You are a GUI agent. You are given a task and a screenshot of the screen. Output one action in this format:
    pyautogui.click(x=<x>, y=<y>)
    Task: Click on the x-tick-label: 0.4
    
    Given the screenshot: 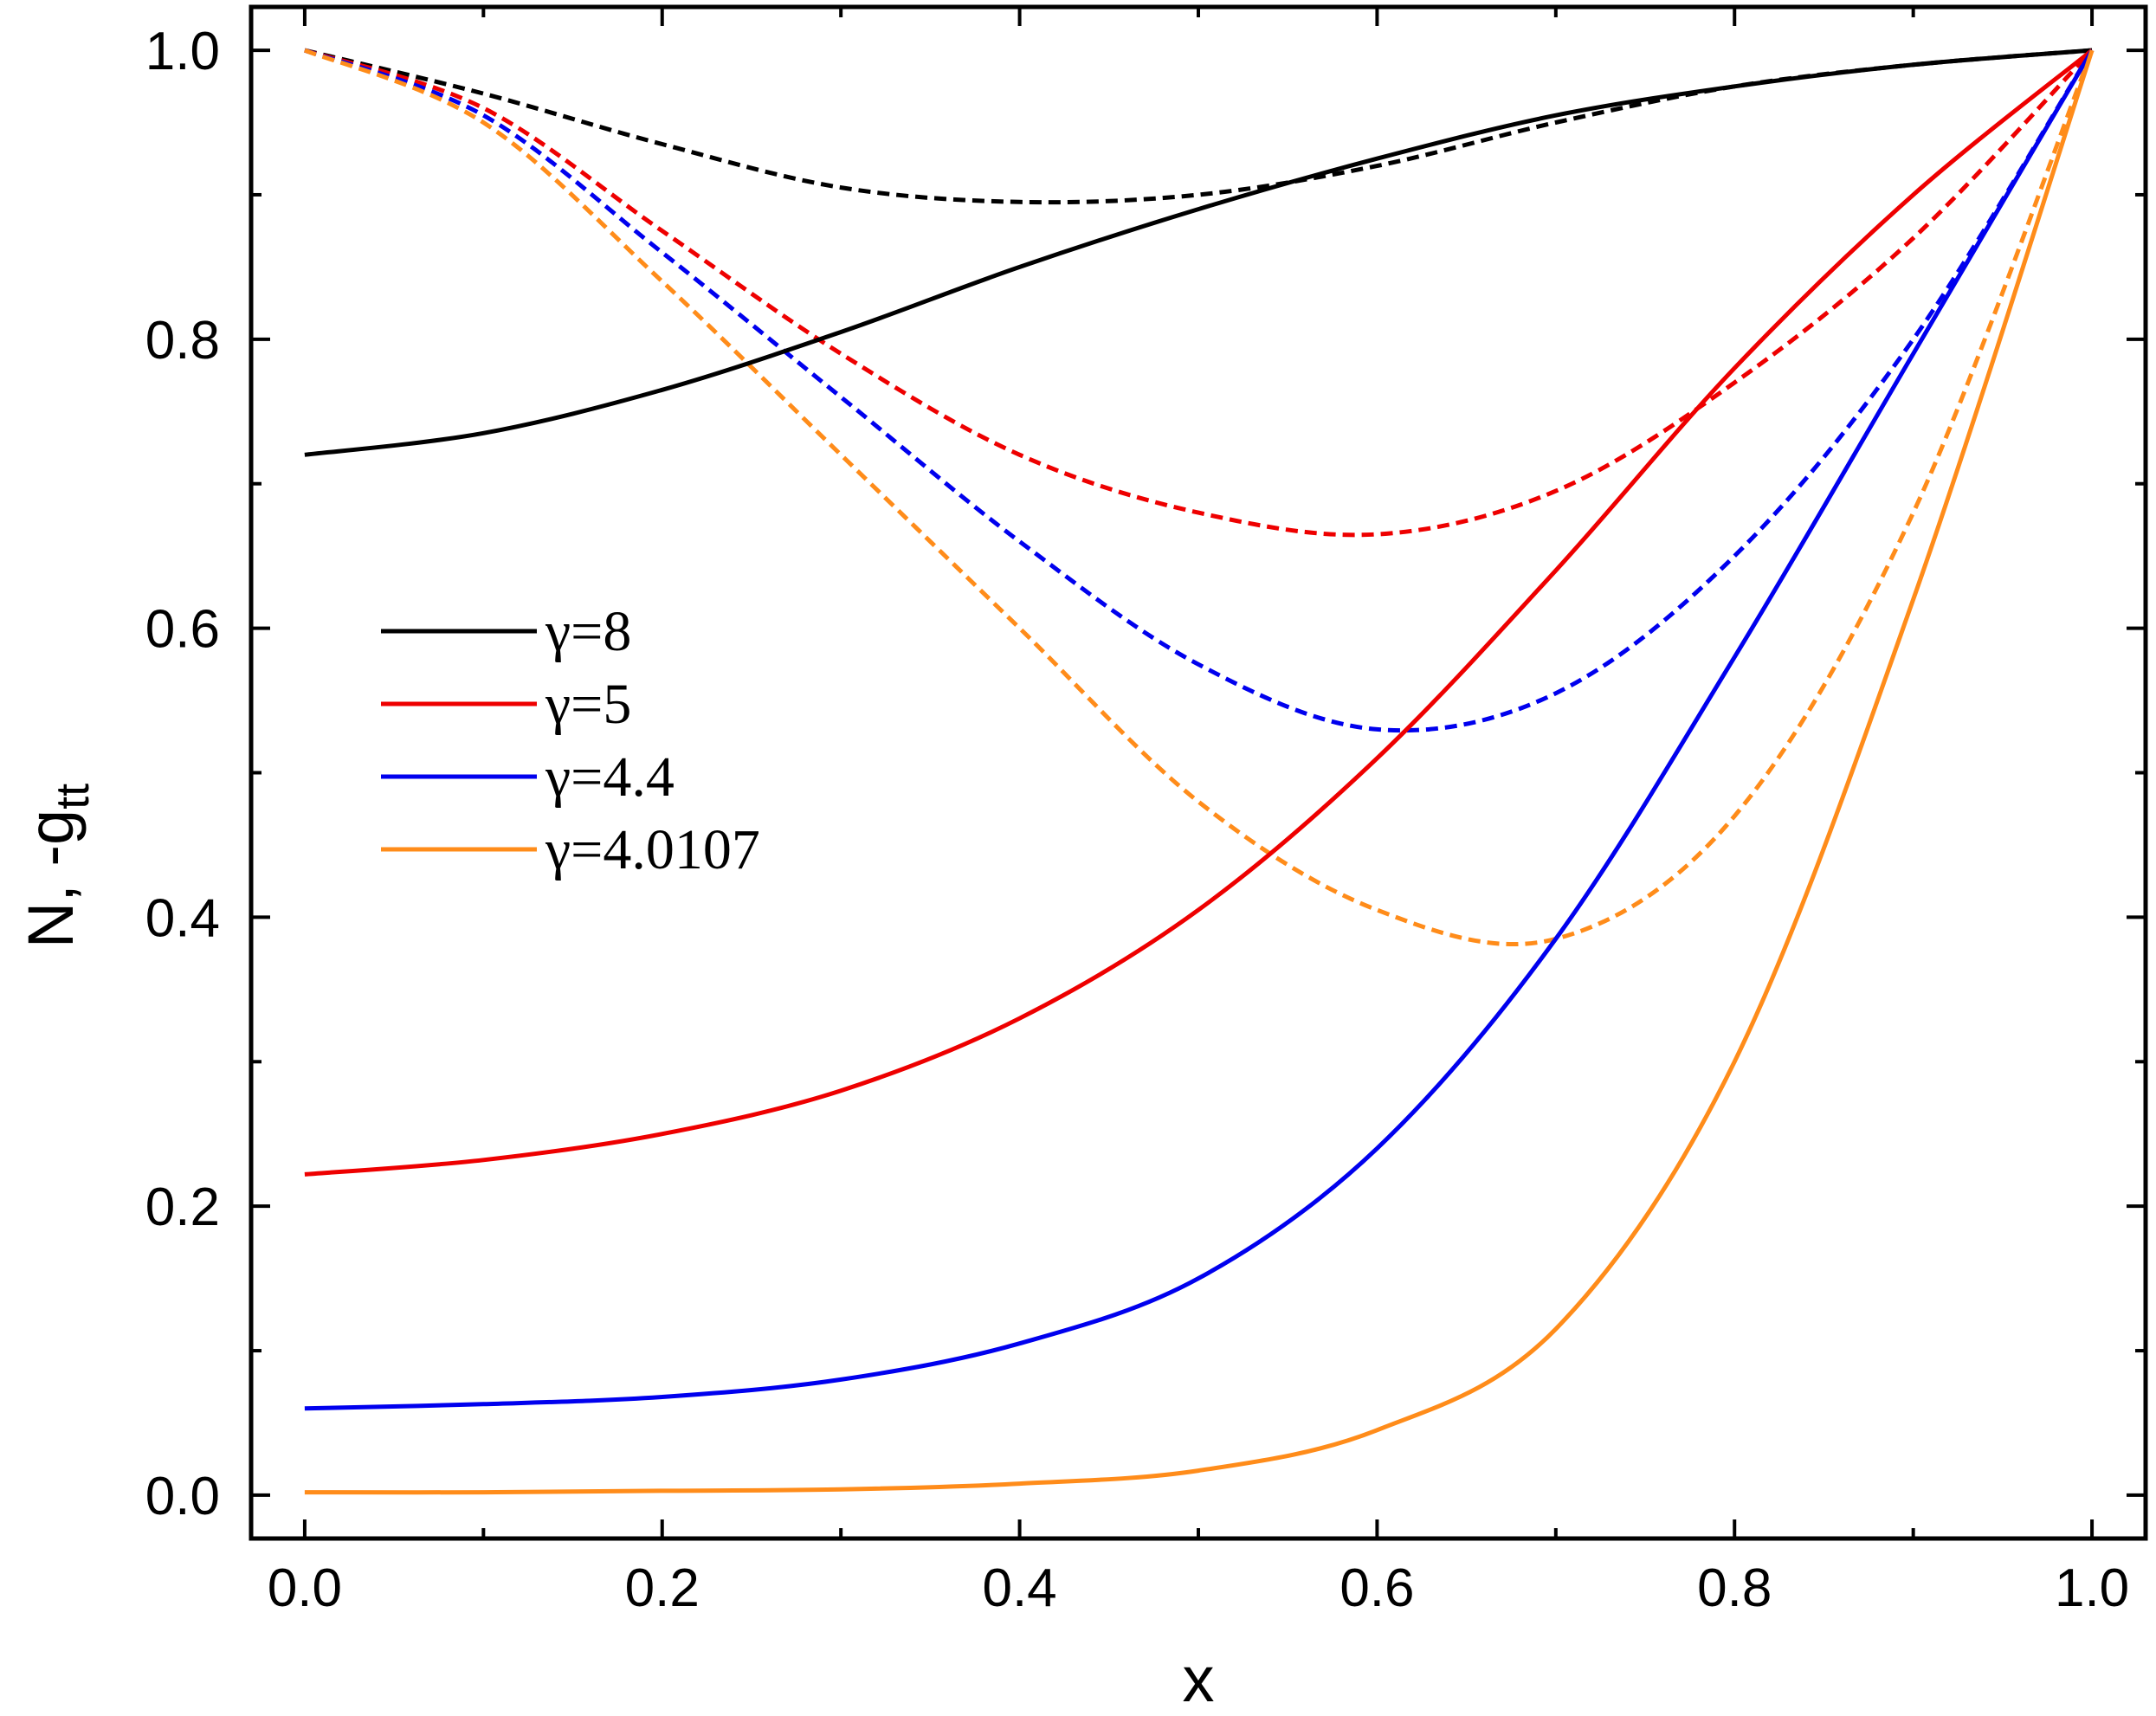 What is the action you would take?
    pyautogui.click(x=1019, y=1588)
    